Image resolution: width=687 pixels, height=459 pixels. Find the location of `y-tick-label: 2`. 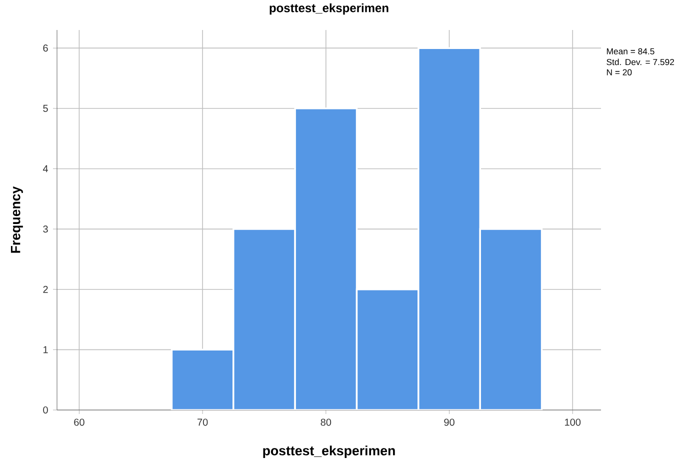

y-tick-label: 2 is located at coordinates (45, 289).